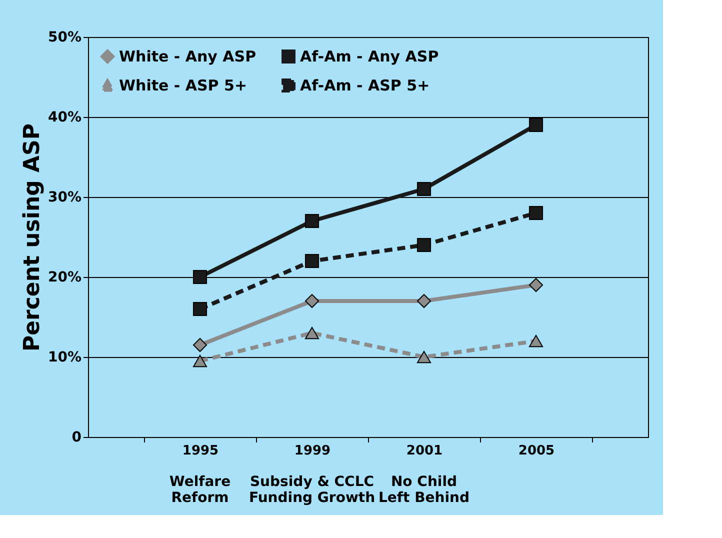  What do you see at coordinates (536, 451) in the screenshot?
I see `x-tick-label: 2005` at bounding box center [536, 451].